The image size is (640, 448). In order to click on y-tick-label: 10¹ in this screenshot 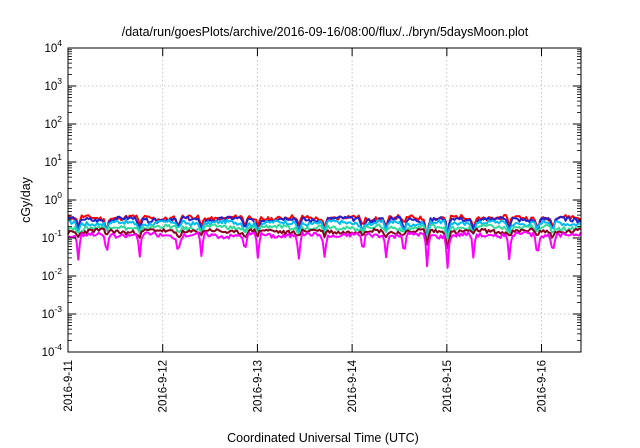, I will do `click(53, 160)`.